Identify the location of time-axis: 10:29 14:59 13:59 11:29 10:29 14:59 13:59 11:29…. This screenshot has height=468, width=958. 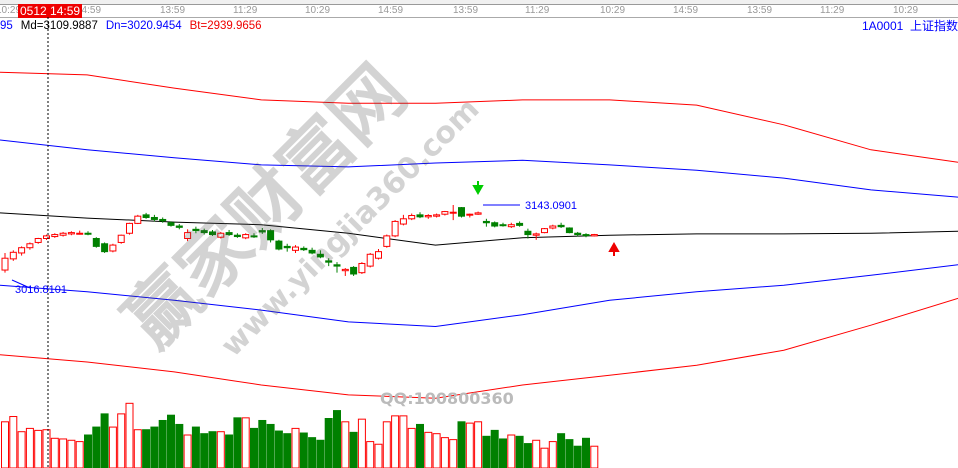
(479, 11).